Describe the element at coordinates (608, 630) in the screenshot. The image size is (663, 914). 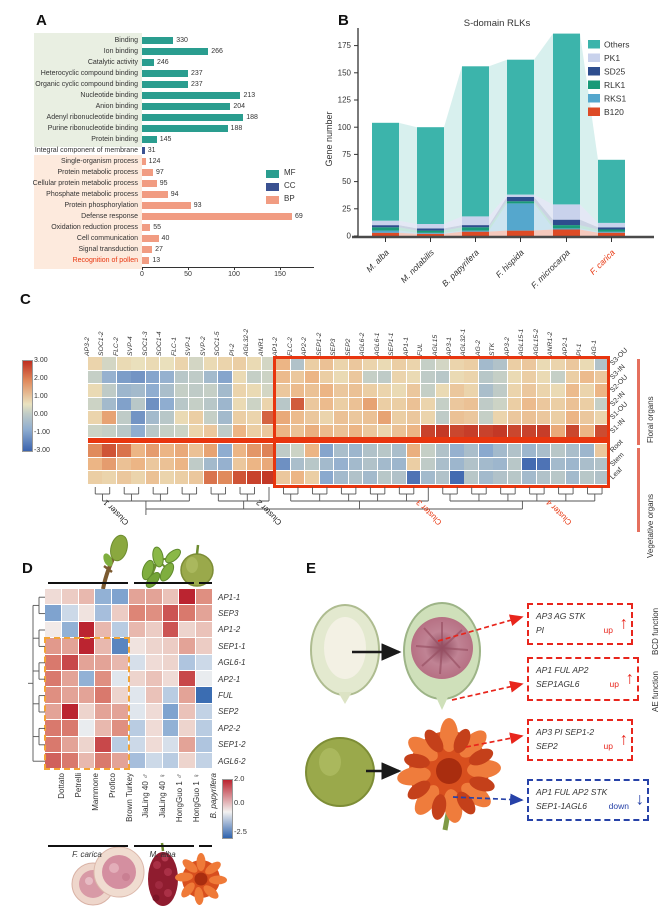
I see `regulation-tag: up` at that location.